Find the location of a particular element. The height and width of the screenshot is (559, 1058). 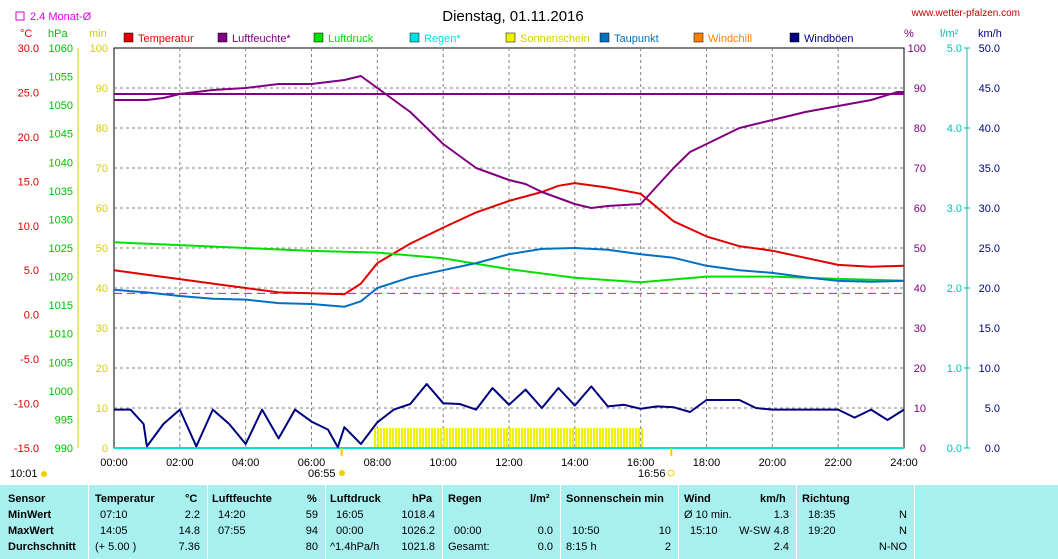

time-tick-label: 12:00 is located at coordinates (509, 463).